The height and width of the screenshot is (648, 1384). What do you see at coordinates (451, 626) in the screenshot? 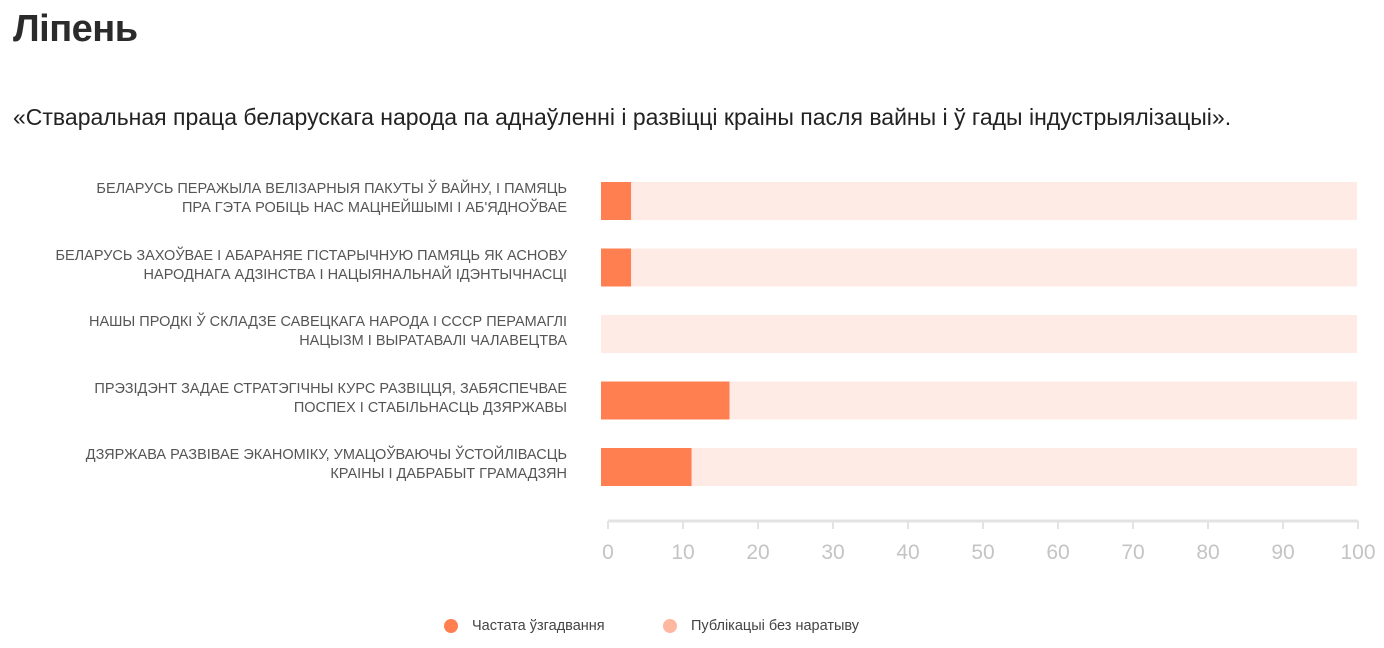
I see `legend-marker-frequency` at bounding box center [451, 626].